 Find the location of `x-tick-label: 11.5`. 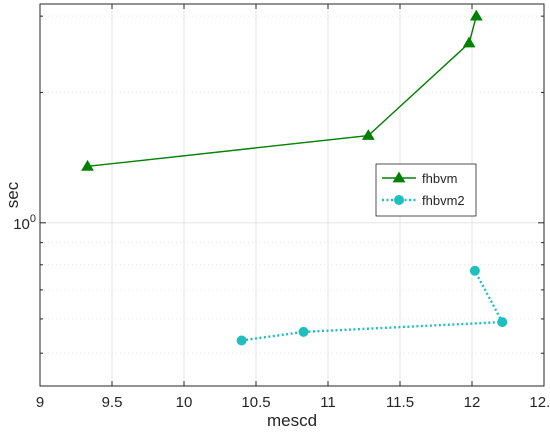

x-tick-label: 11.5 is located at coordinates (400, 402).